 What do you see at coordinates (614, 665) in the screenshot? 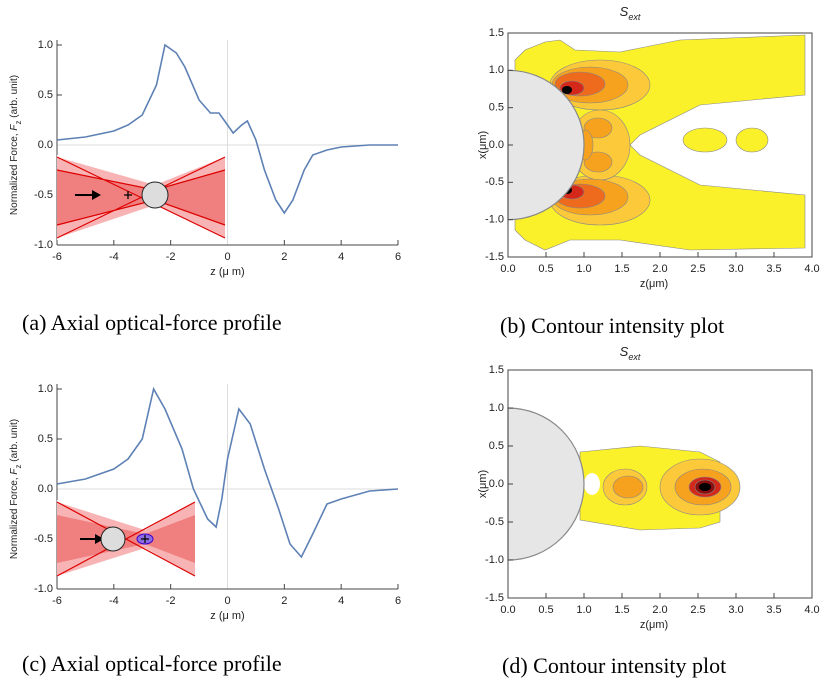
I see `caption: (d) Contour intensity plot` at bounding box center [614, 665].